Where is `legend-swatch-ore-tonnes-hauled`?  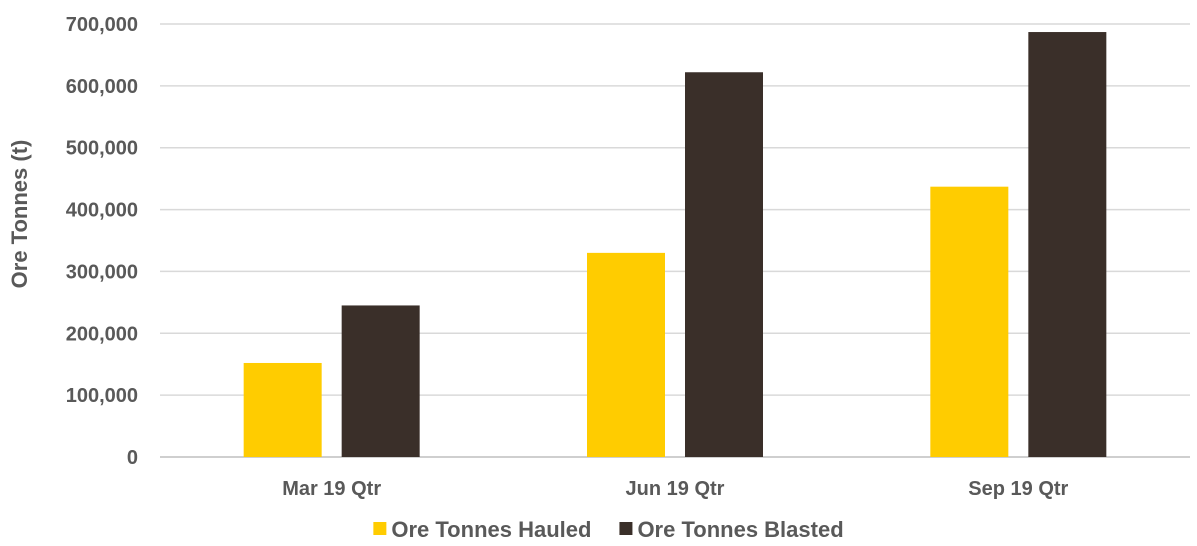 legend-swatch-ore-tonnes-hauled is located at coordinates (380, 528).